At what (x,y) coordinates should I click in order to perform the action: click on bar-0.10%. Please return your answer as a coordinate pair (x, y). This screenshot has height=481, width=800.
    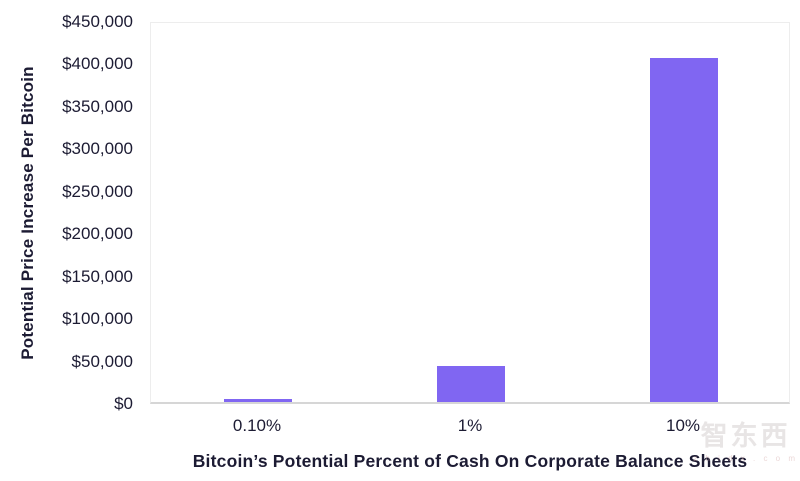
    Looking at the image, I should click on (258, 400).